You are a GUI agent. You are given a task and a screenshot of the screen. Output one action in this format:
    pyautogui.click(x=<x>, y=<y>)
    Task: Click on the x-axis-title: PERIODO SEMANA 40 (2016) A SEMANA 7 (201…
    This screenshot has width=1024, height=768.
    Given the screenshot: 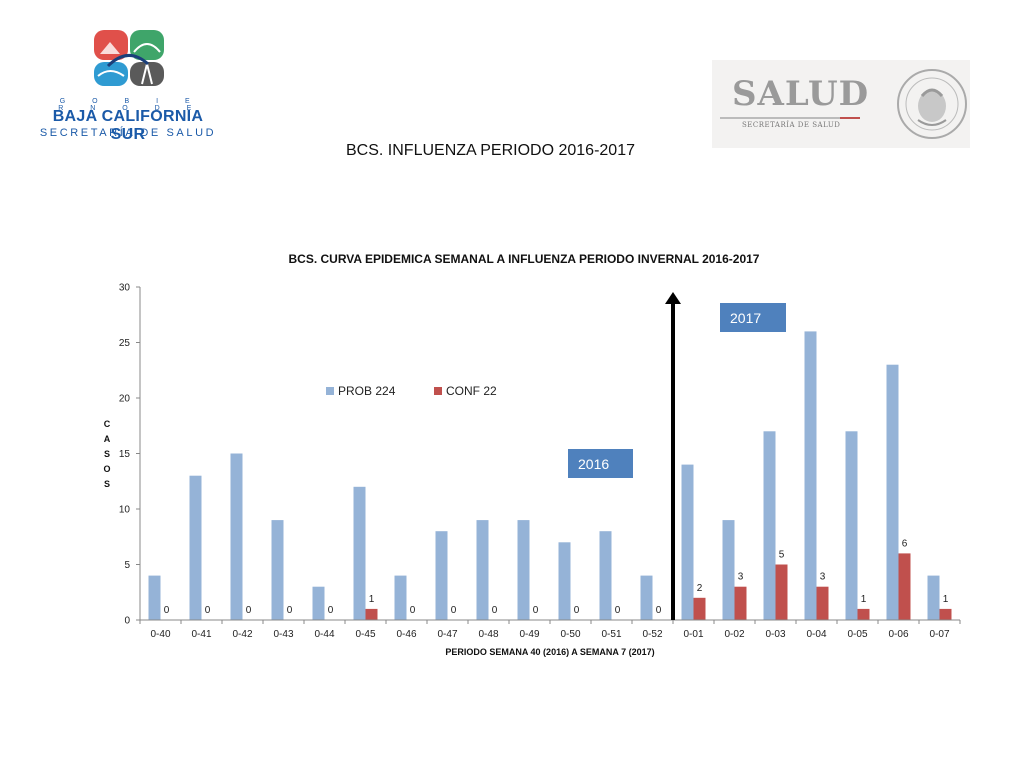 What is the action you would take?
    pyautogui.click(x=549, y=652)
    